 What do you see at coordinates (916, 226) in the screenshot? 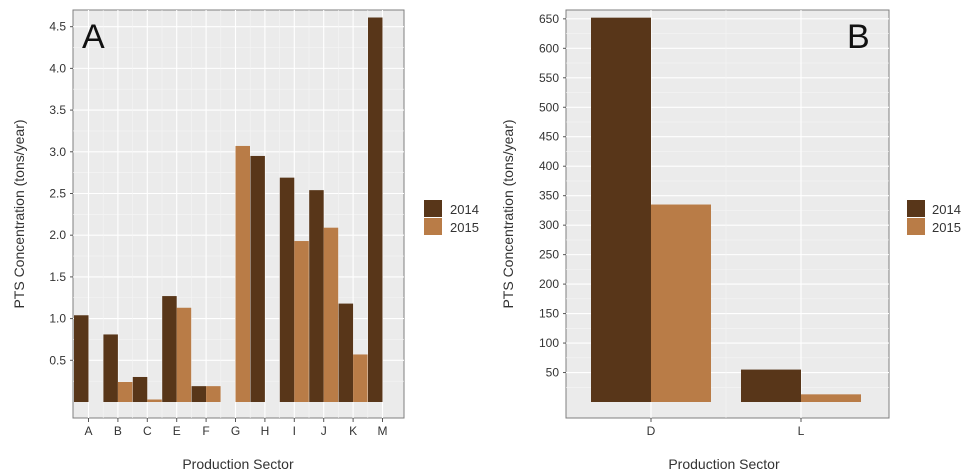
I see `legend-b-swatch-2015` at bounding box center [916, 226].